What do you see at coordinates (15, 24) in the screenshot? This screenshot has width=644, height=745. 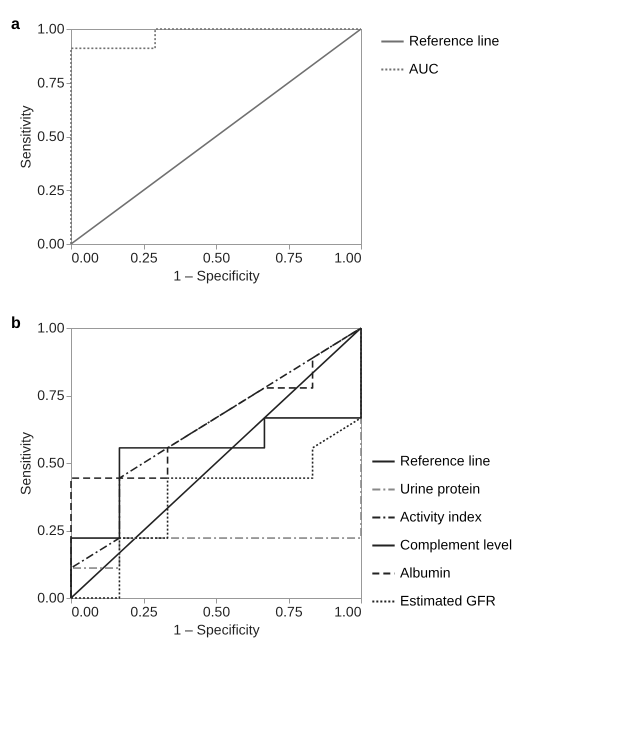 I see `chart-title: a` at bounding box center [15, 24].